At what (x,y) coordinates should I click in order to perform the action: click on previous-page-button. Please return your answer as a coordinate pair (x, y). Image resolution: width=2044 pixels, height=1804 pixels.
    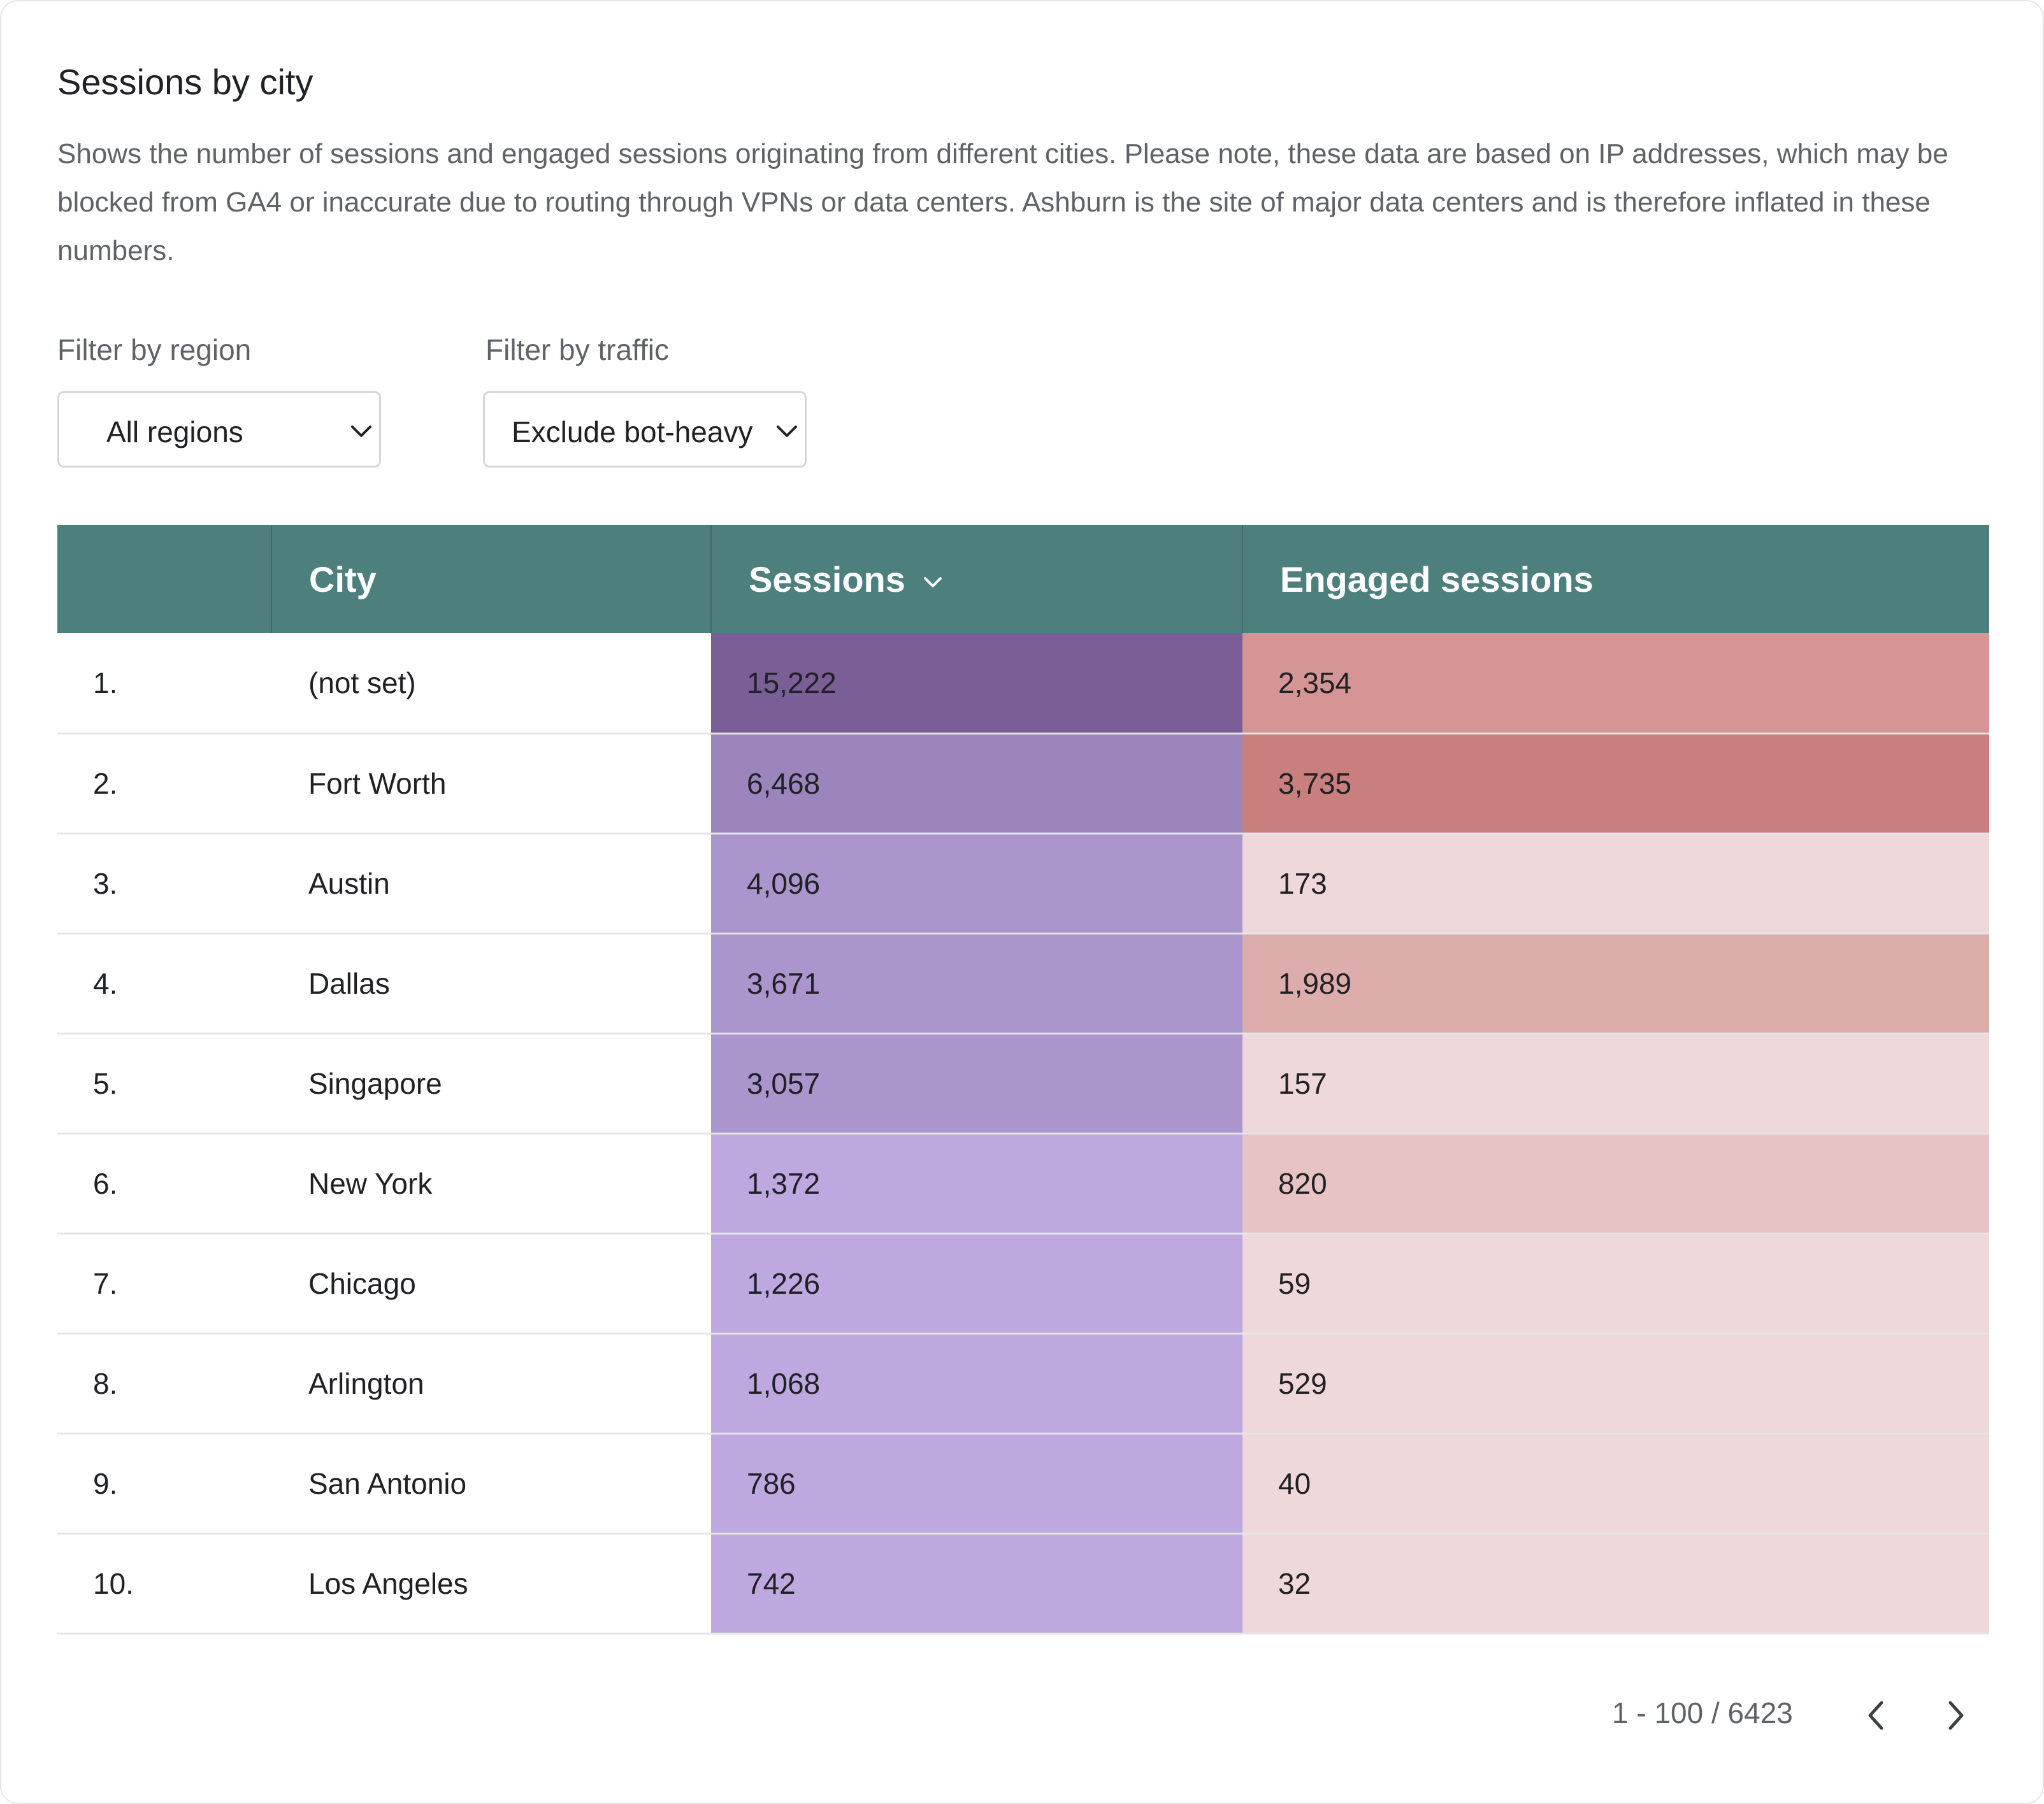
    Looking at the image, I should click on (1876, 1715).